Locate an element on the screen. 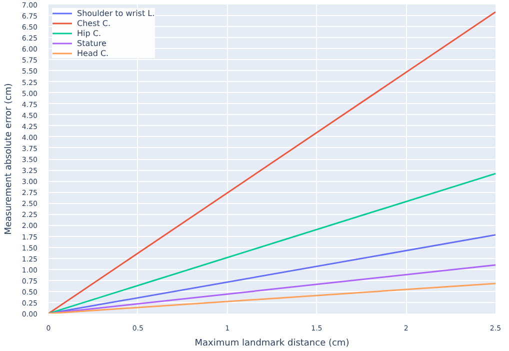 The height and width of the screenshot is (351, 509). legend-label: Hip C. is located at coordinates (89, 33).